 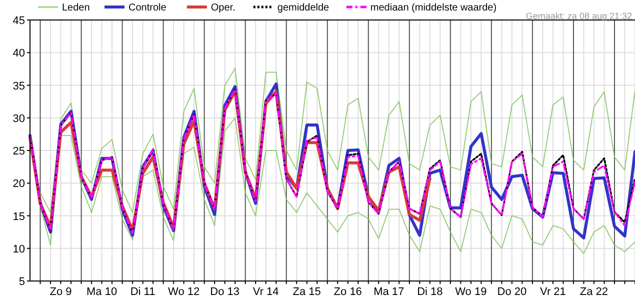 I want to click on legend-label: Controle, so click(x=147, y=8).